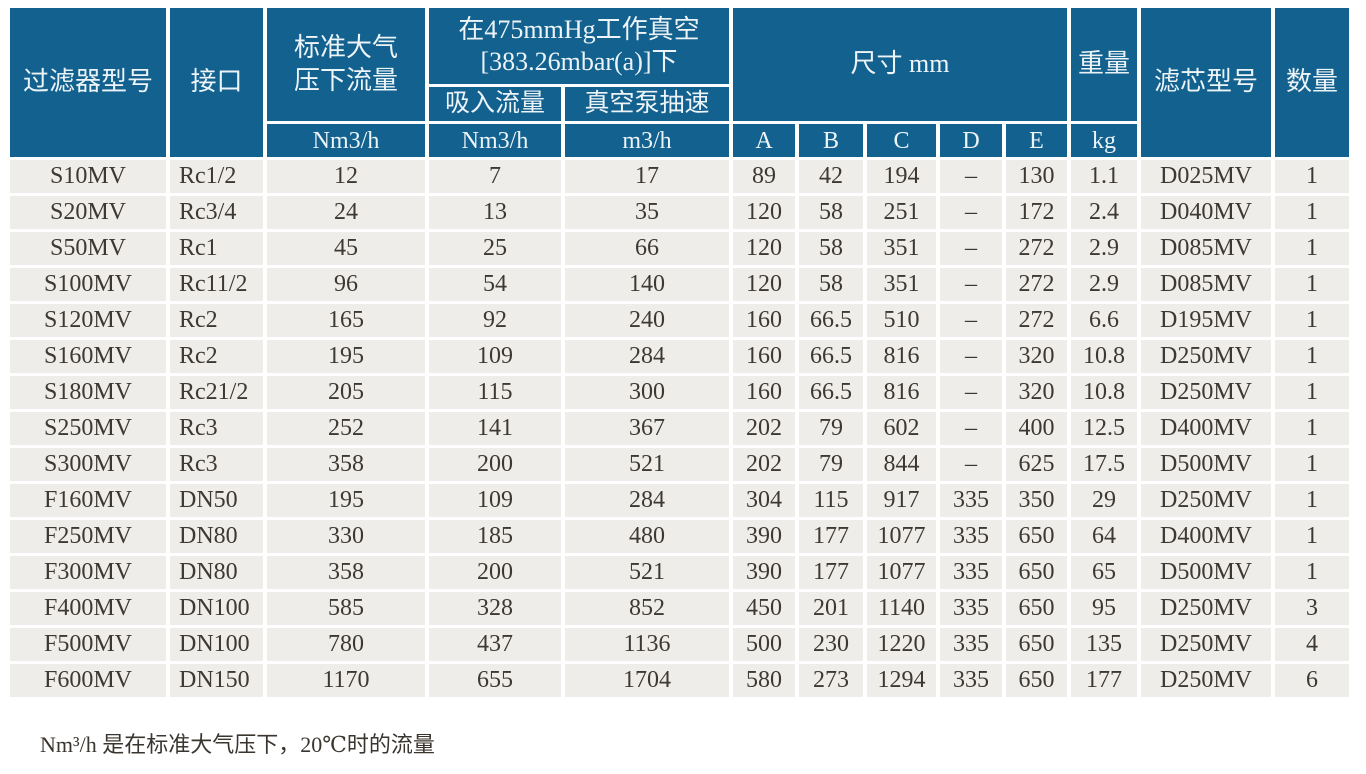 This screenshot has width=1366, height=774. What do you see at coordinates (1206, 82) in the screenshot?
I see `header-element-model: 滤芯型号` at bounding box center [1206, 82].